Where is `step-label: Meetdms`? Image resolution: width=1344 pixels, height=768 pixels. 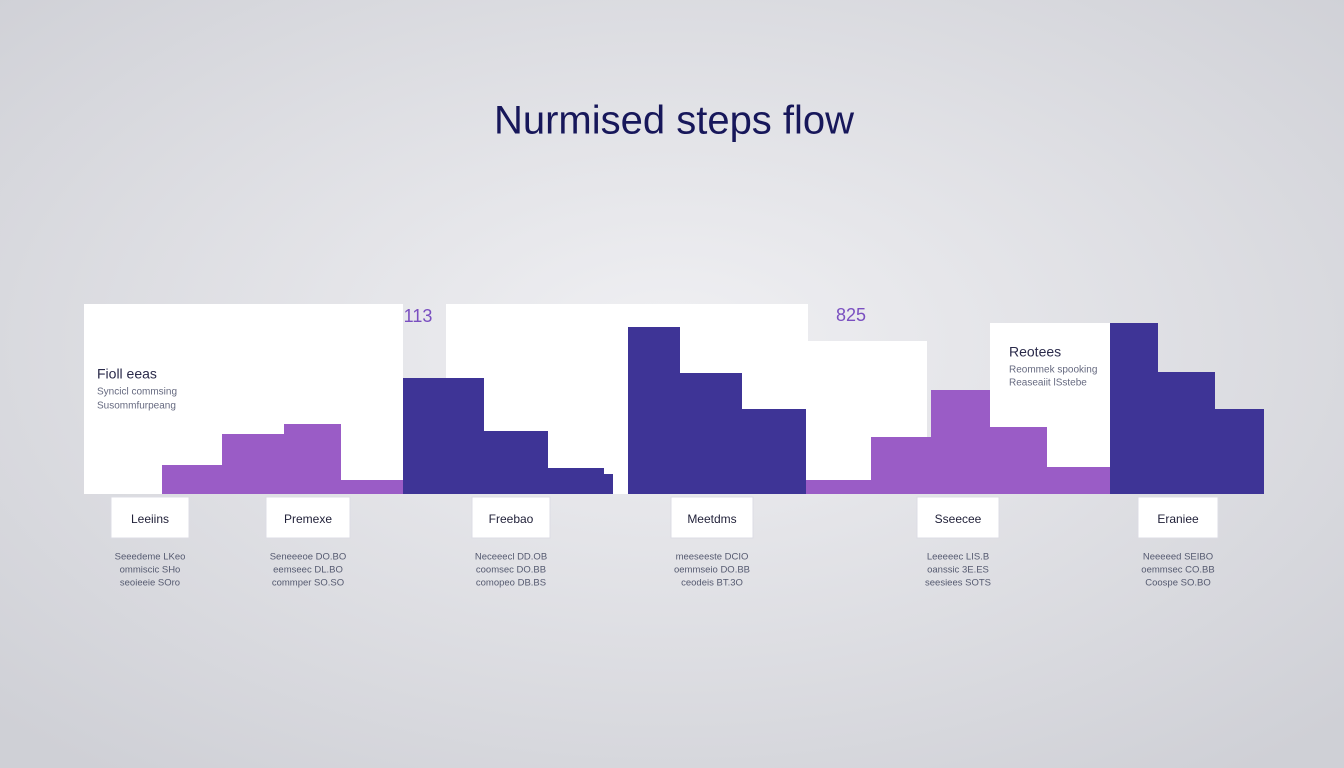
step-label: Meetdms is located at coordinates (711, 519).